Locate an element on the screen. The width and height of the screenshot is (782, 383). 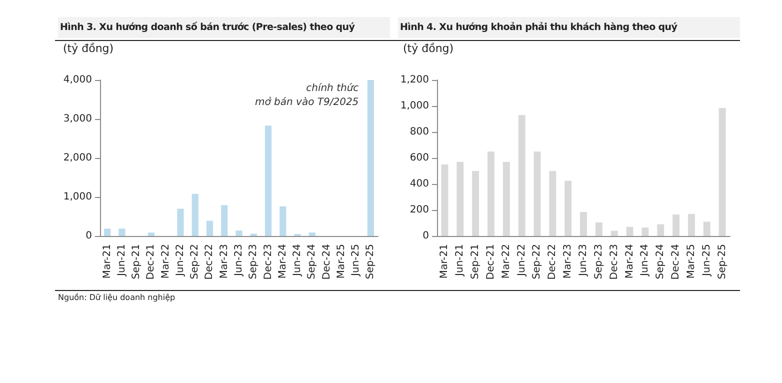
text: Nguồn: Dữ liệu doanh nghiệp is located at coordinates (117, 297).